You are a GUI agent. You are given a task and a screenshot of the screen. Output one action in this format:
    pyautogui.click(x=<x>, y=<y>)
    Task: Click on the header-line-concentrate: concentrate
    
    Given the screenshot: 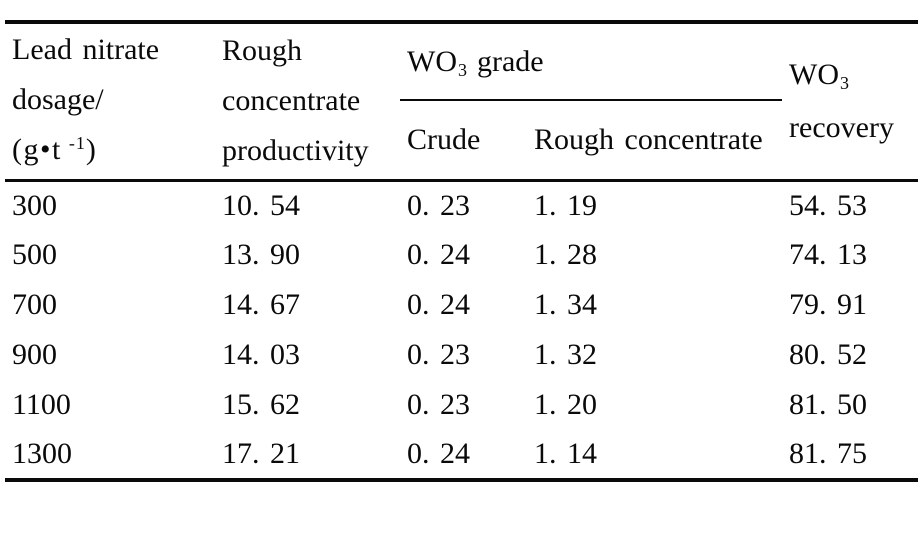 What is the action you would take?
    pyautogui.click(x=291, y=101)
    